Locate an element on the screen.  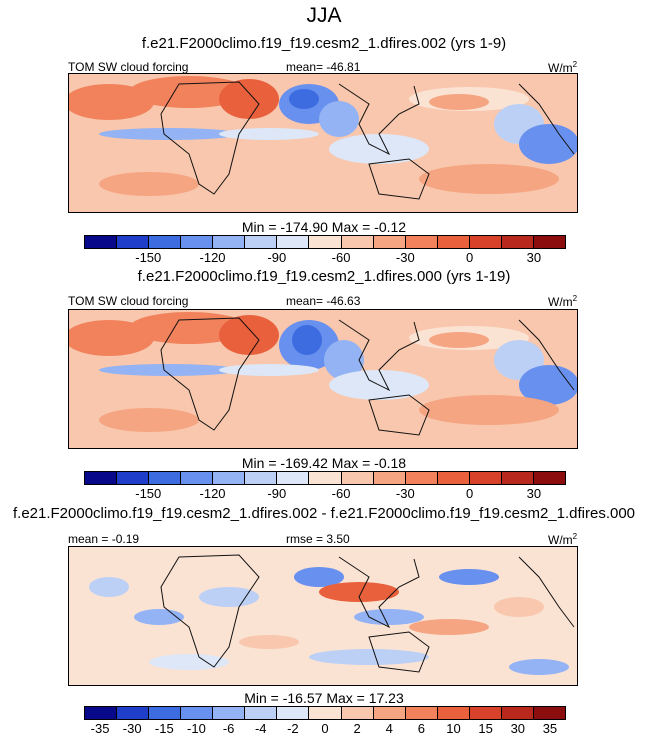
colorbar-tick-label: -2 is located at coordinates (293, 728).